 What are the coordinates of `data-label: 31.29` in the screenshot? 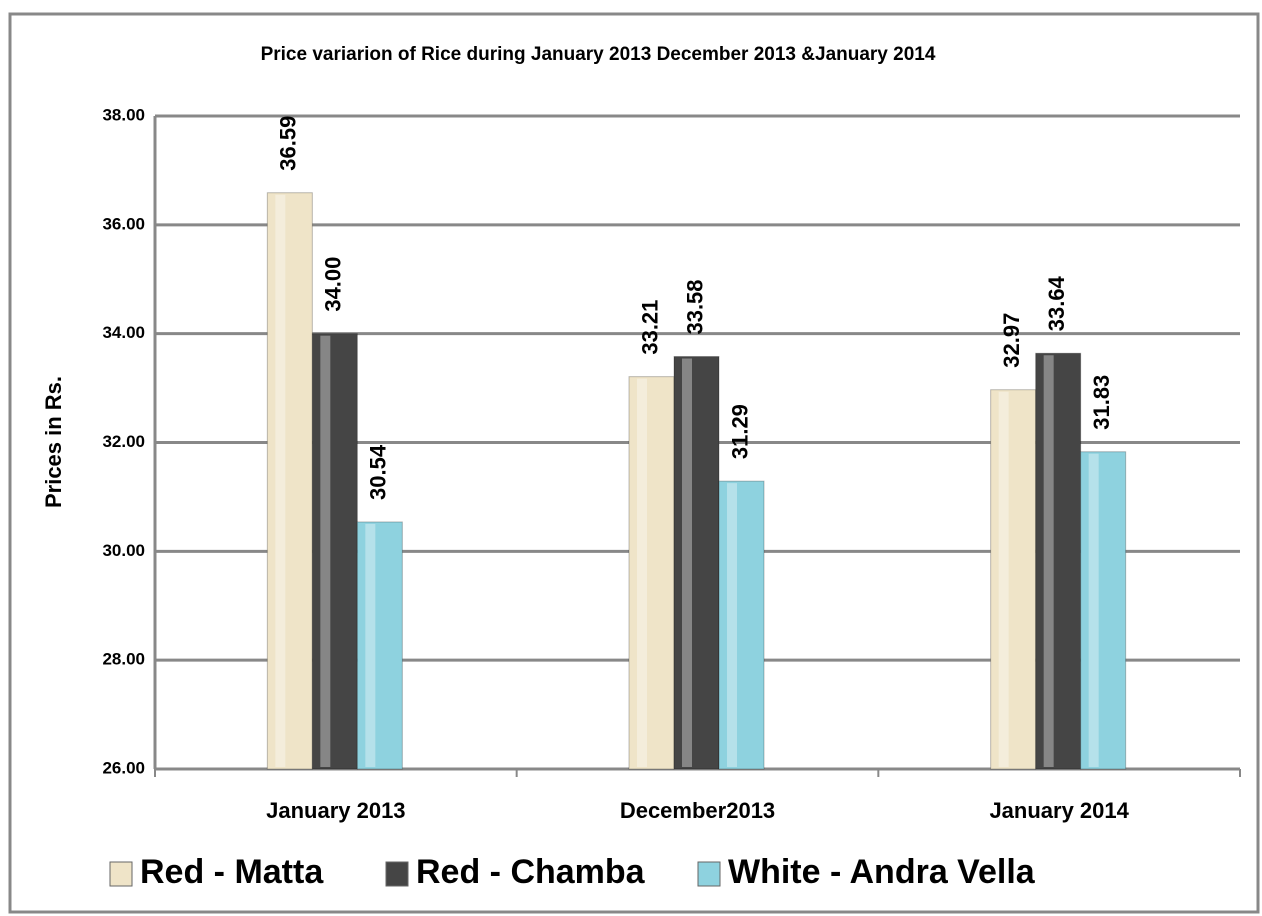 It's located at (739, 431).